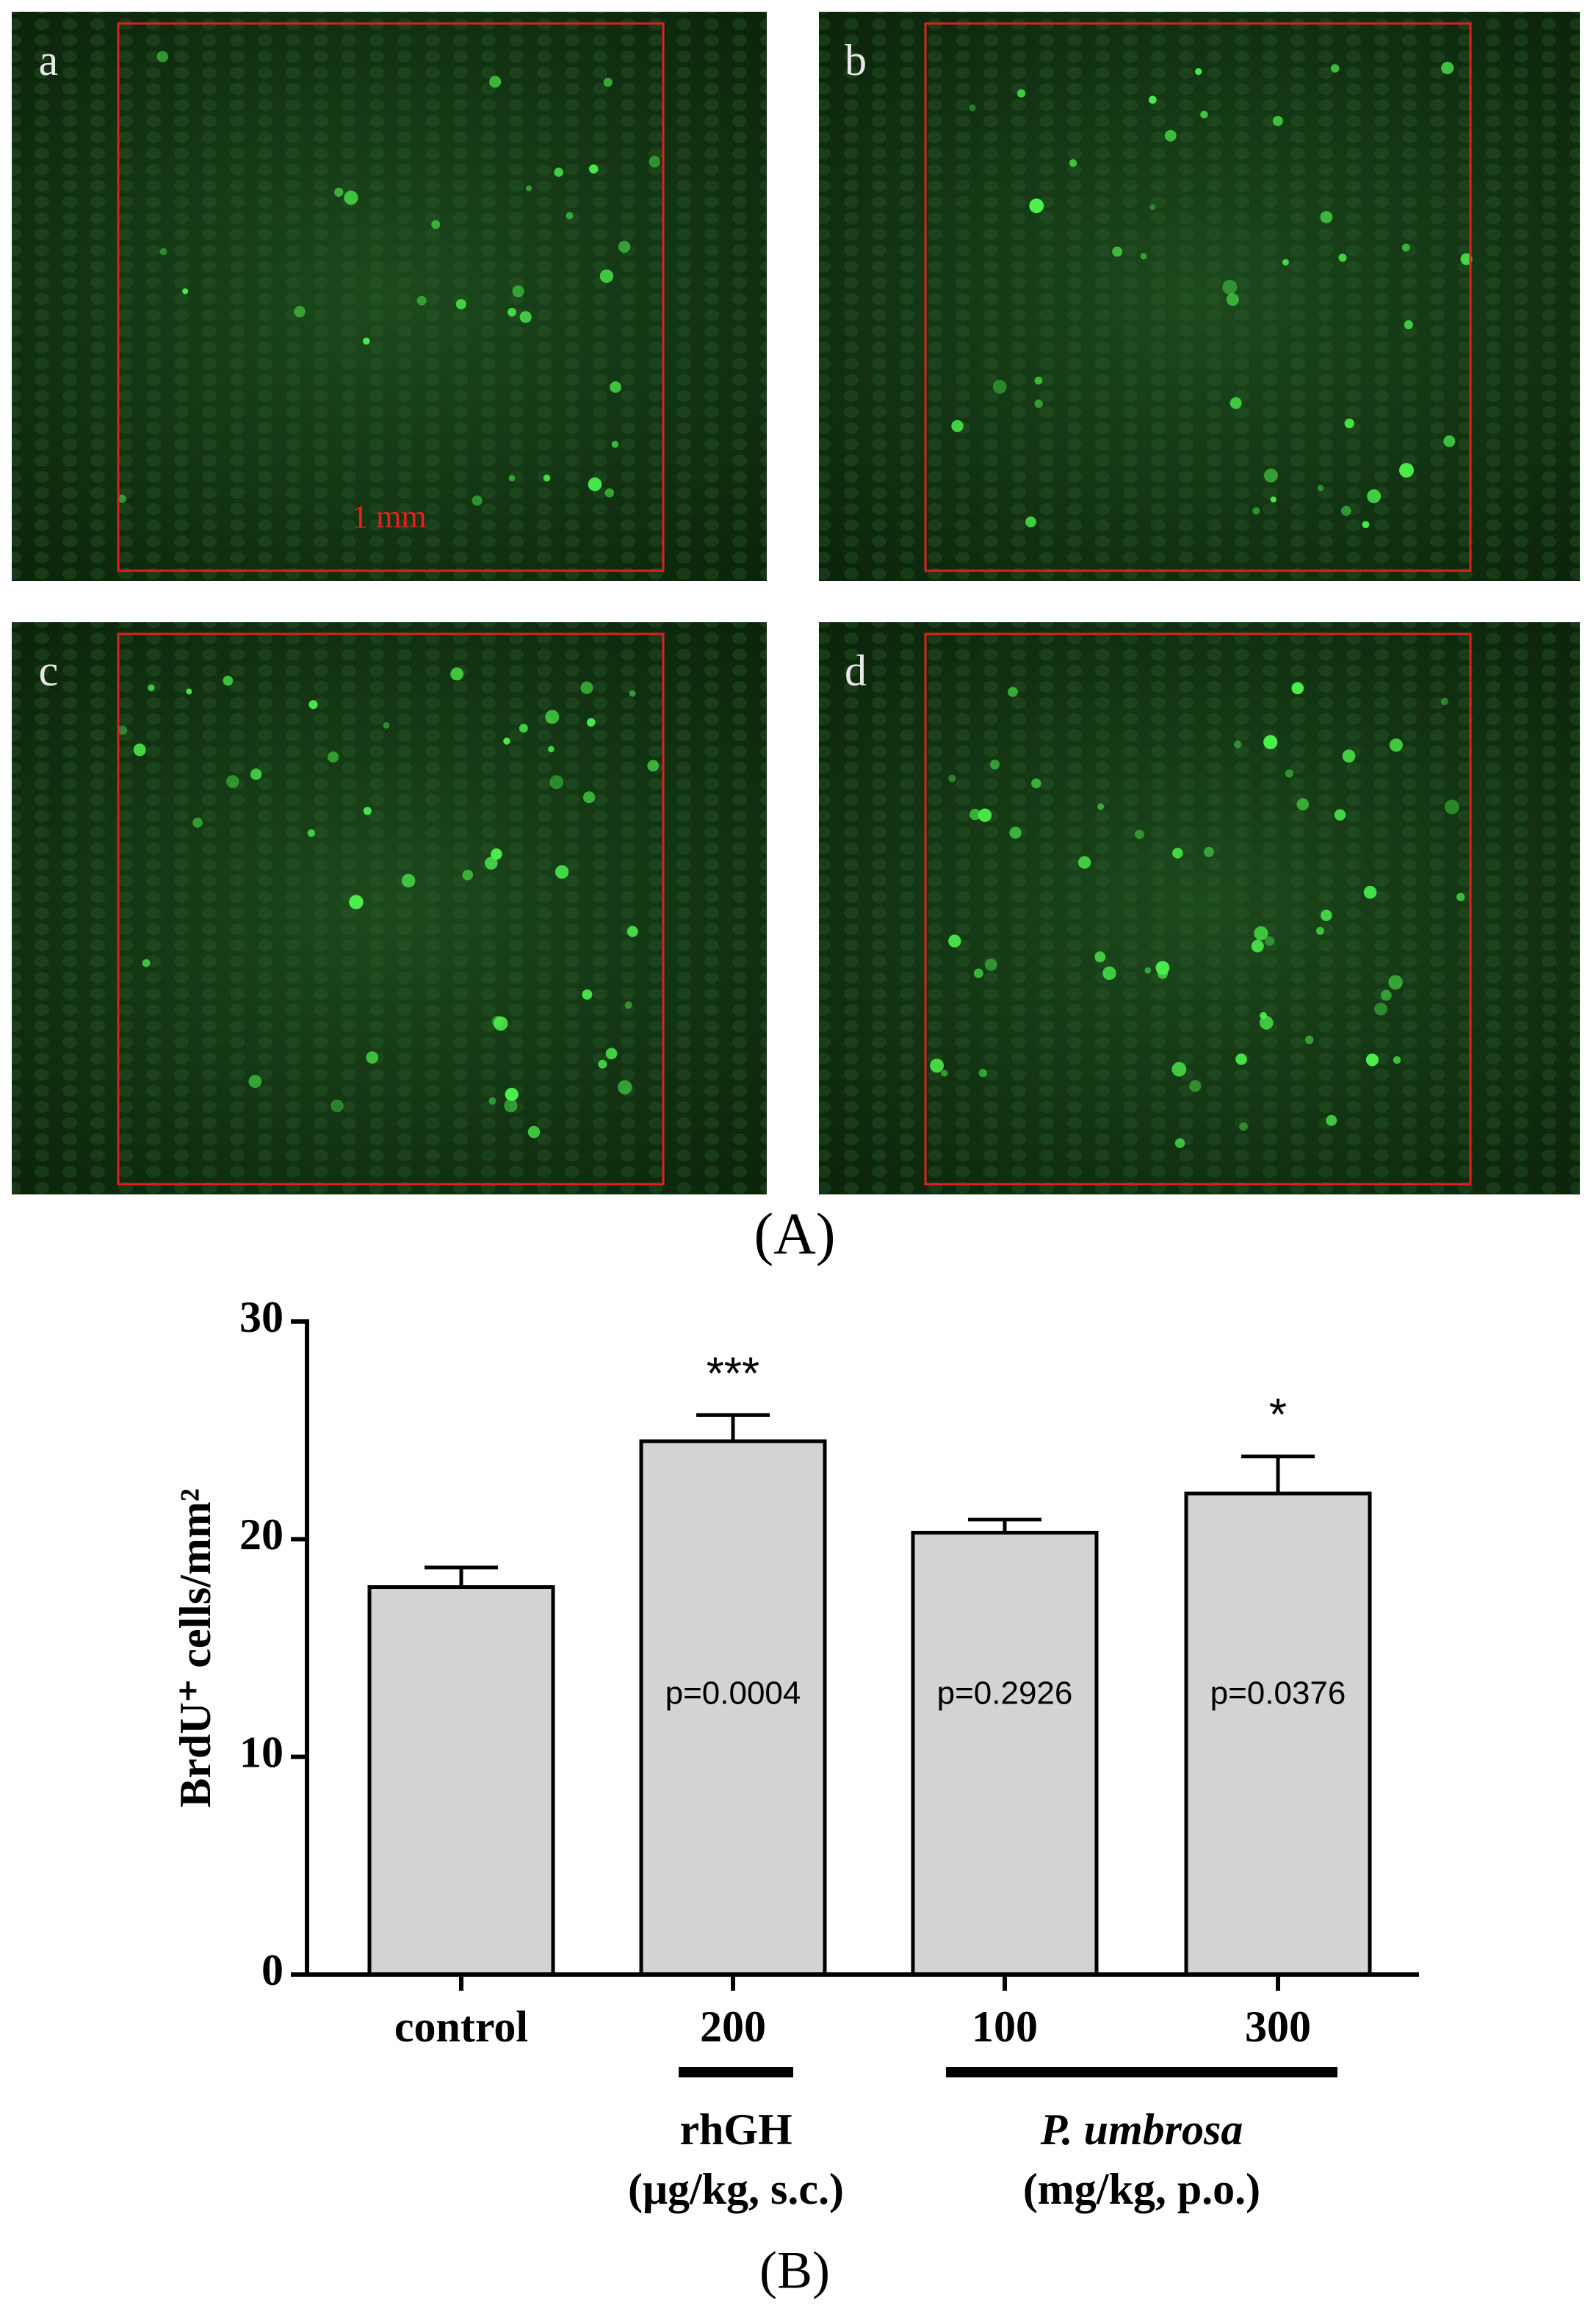 Image resolution: width=1596 pixels, height=2322 pixels. Describe the element at coordinates (1005, 2026) in the screenshot. I see `x-tick-label: 100` at that location.